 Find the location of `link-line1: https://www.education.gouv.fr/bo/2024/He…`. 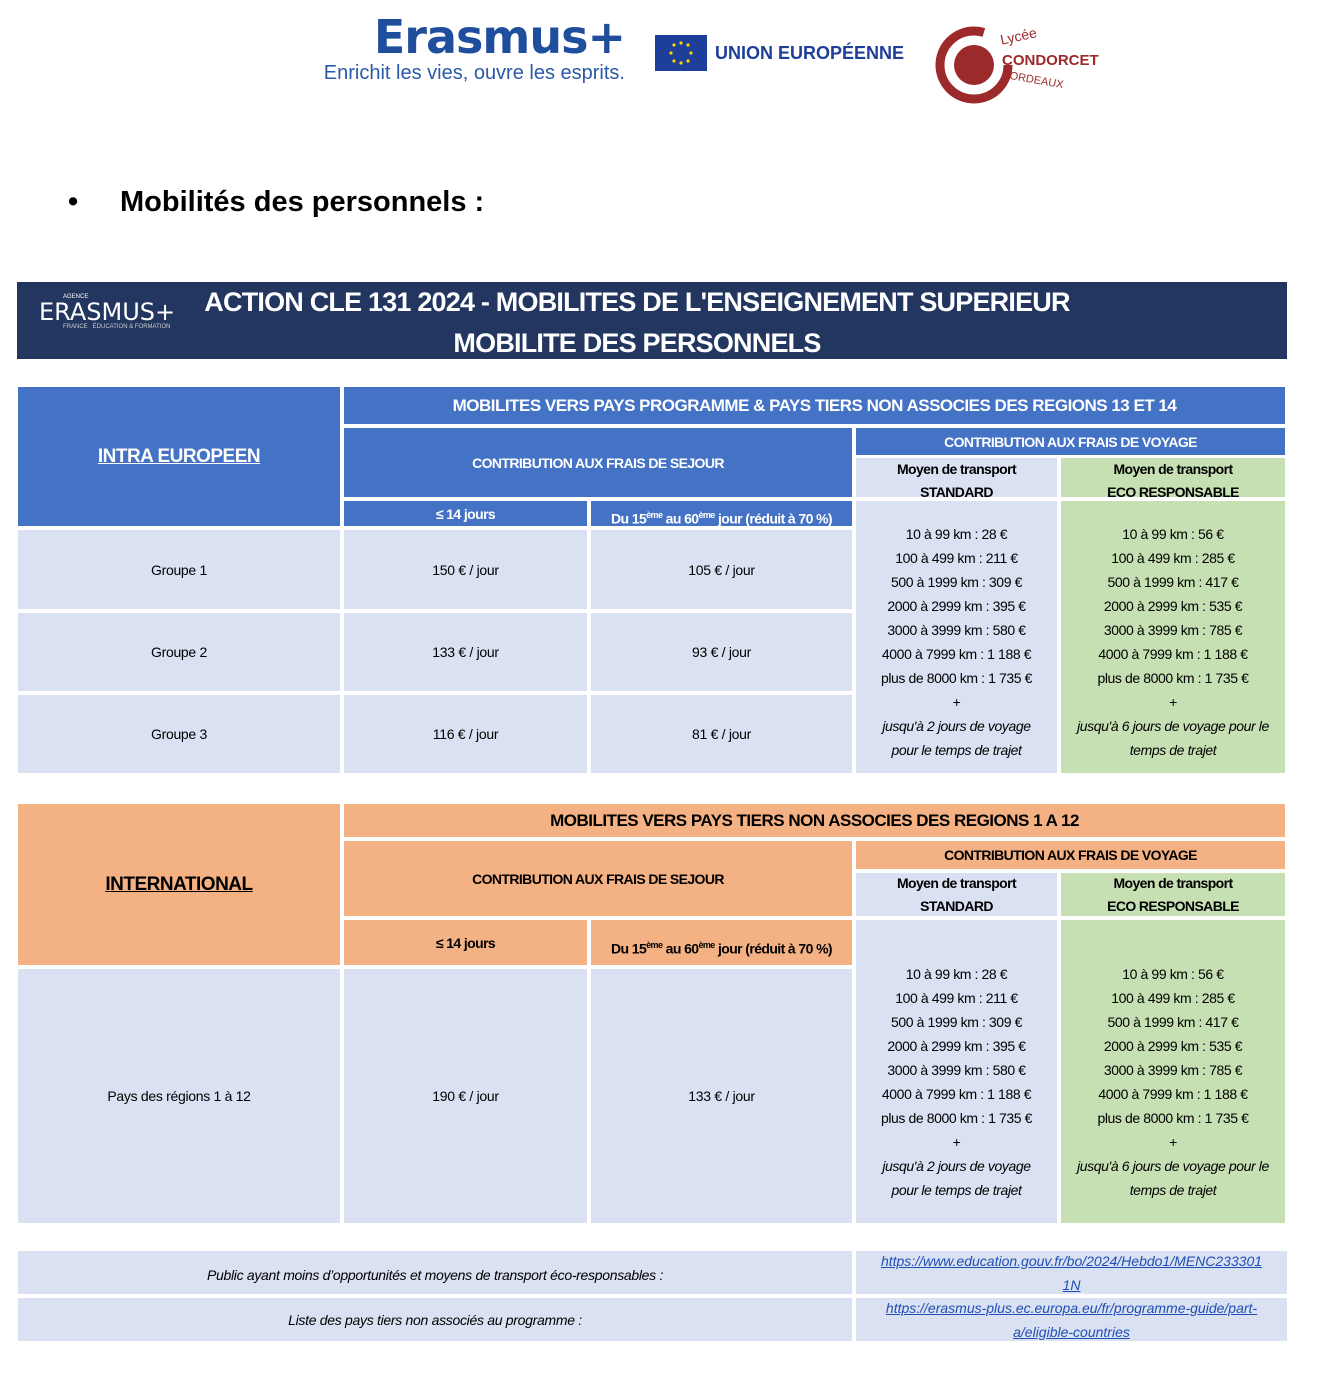

link-line1: https://www.education.gouv.fr/bo/2024/He… is located at coordinates (1071, 1260).